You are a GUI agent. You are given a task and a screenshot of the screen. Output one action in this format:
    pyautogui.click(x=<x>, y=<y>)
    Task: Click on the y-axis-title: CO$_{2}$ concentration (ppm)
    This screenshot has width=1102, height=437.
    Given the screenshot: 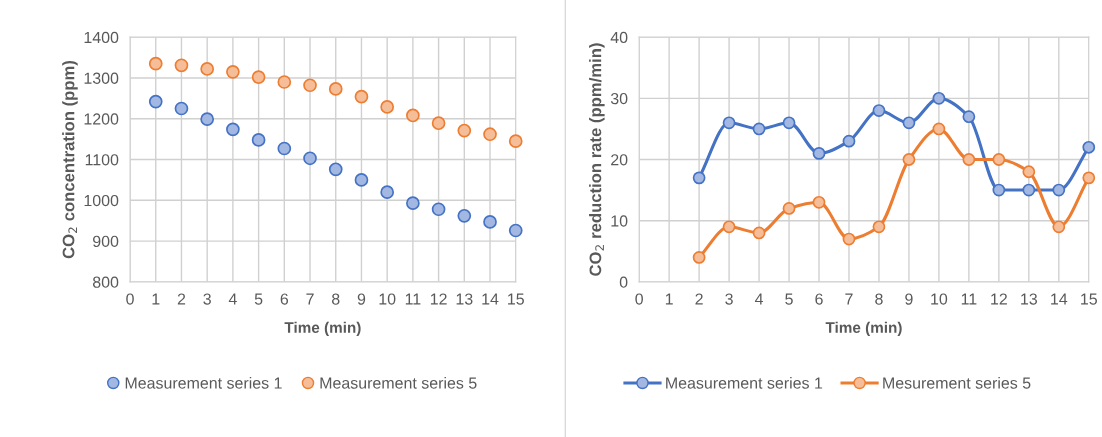 What is the action you would take?
    pyautogui.click(x=70, y=159)
    